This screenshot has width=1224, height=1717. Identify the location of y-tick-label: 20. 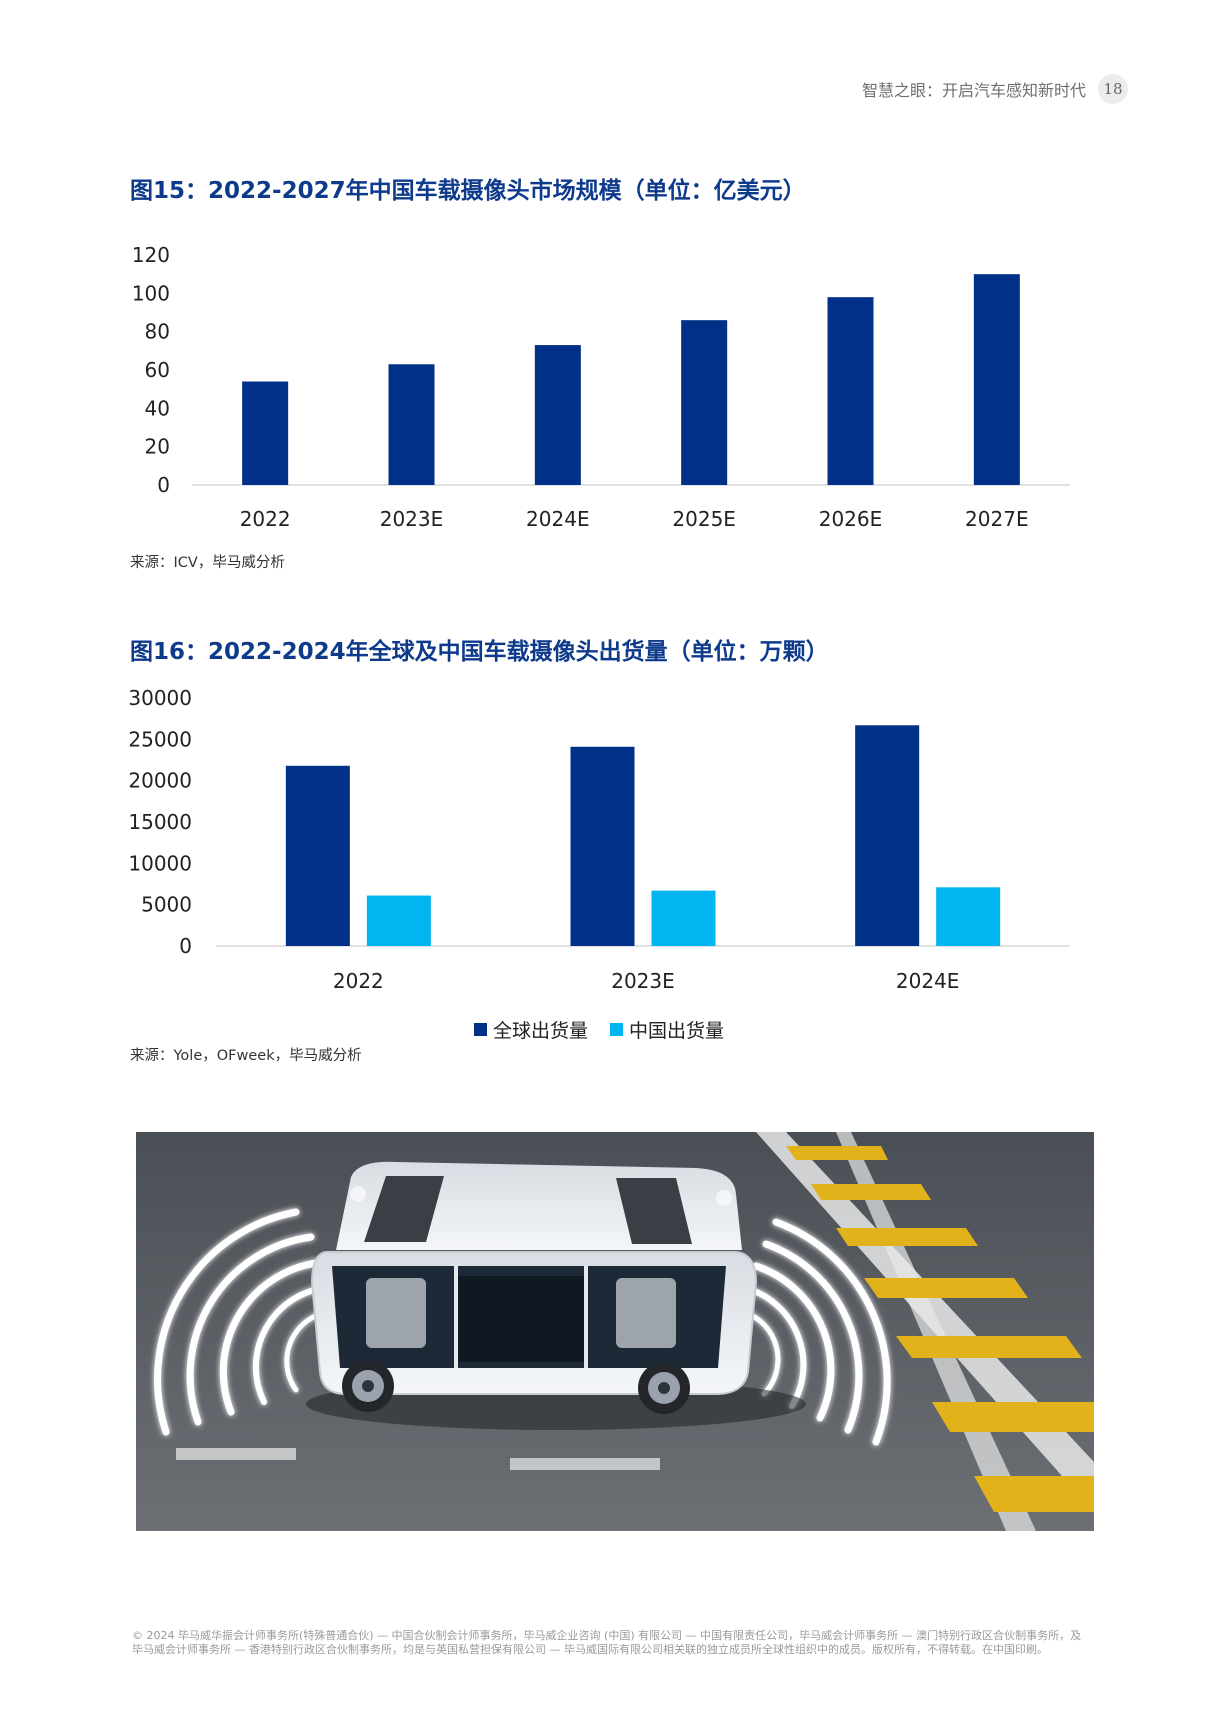
(157, 447).